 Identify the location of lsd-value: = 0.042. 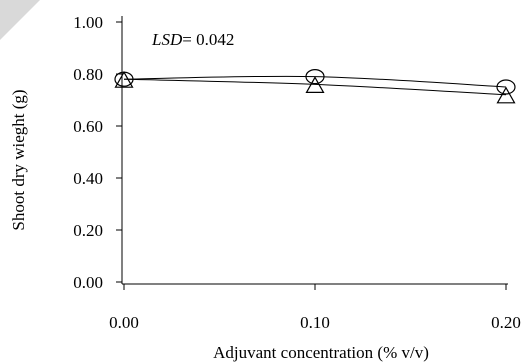
(208, 39).